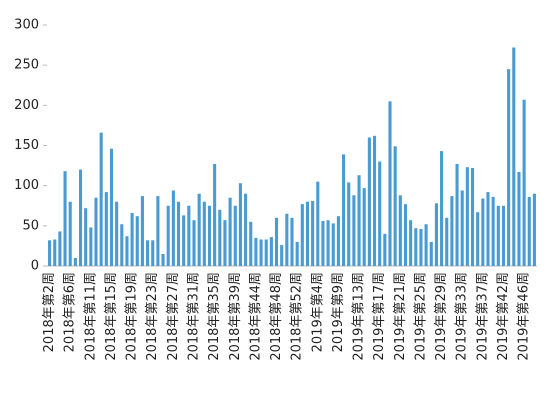 The height and width of the screenshot is (403, 550). I want to click on x-tick-label: 2019年第33周, so click(462, 316).